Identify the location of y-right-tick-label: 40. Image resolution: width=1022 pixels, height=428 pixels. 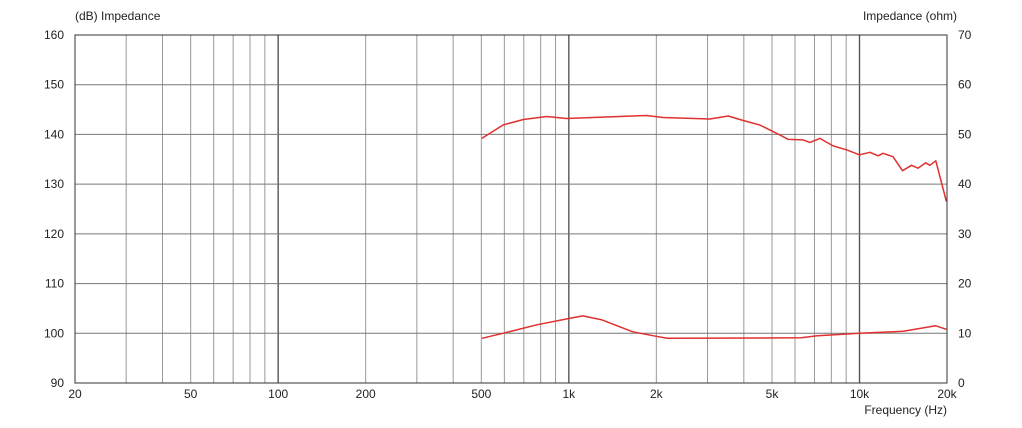
(965, 184).